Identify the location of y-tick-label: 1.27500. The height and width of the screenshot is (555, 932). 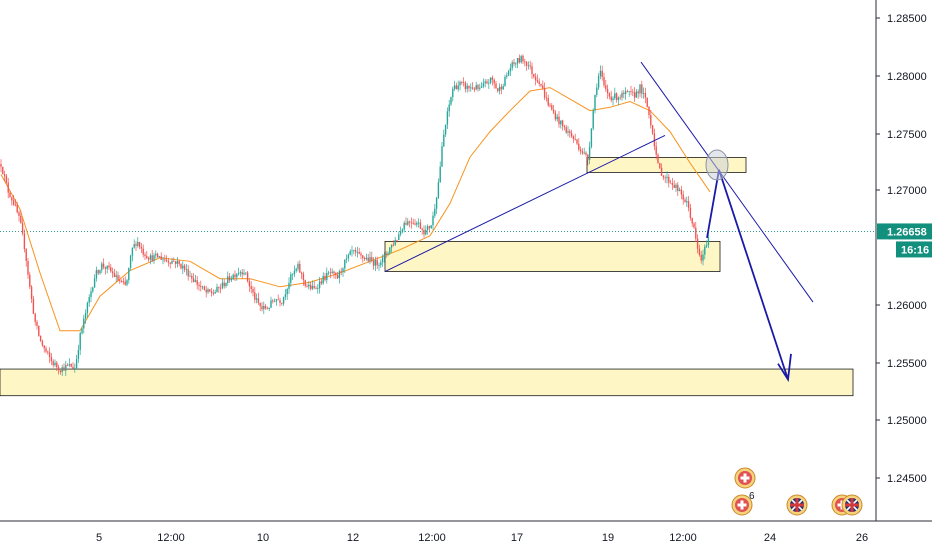
(907, 135).